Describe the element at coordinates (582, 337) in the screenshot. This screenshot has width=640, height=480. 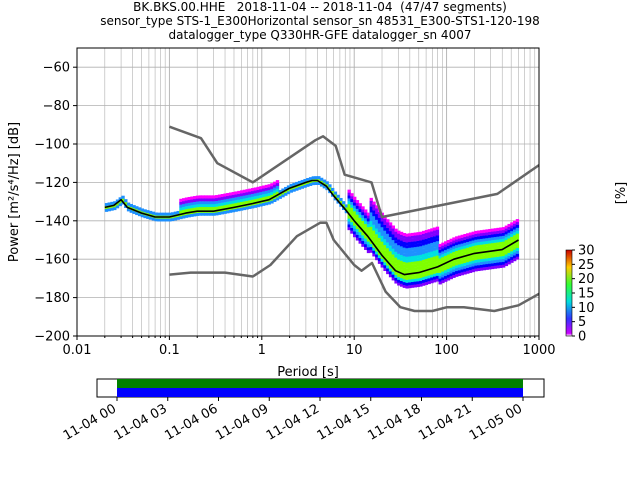
I see `colorbar-tick-label: 0` at that location.